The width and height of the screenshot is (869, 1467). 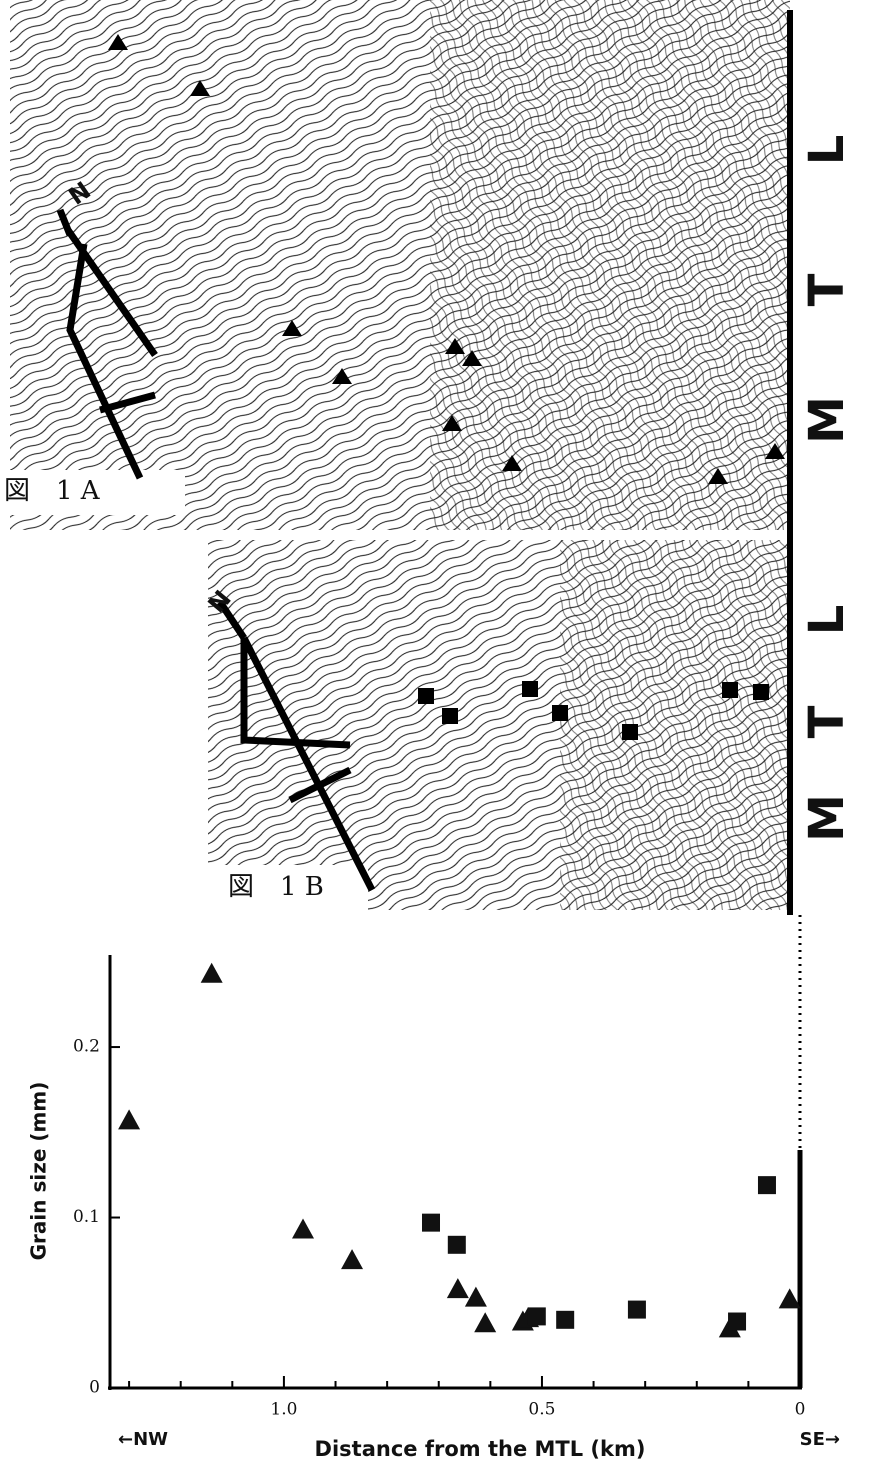 I want to click on y-tick-label: 0.2, so click(x=86, y=1047).